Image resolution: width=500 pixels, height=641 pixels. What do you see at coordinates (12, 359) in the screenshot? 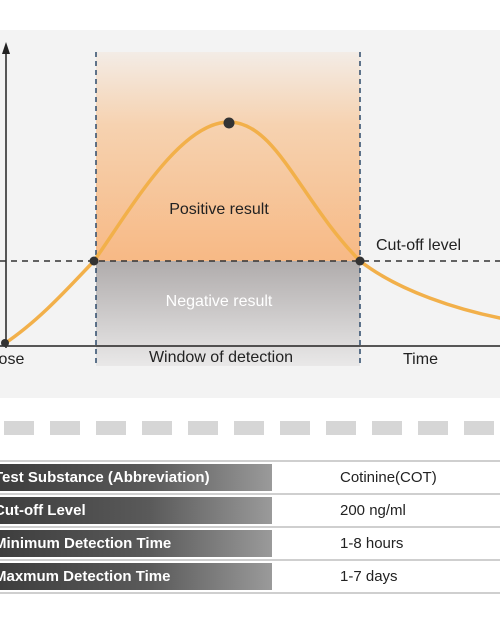
I see `dose-axis-label: Dose` at bounding box center [12, 359].